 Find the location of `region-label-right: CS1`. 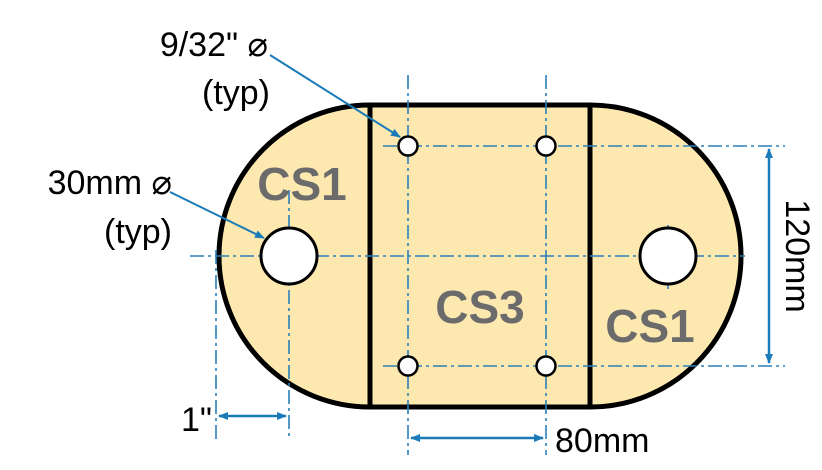

region-label-right: CS1 is located at coordinates (649, 326).